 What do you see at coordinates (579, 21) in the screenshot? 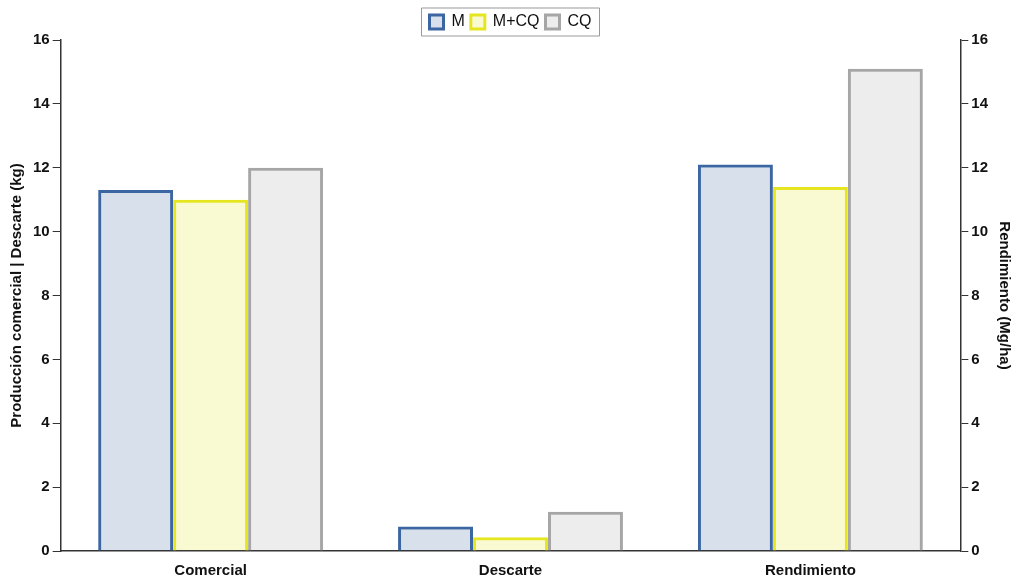
I see `legend-label: CQ` at bounding box center [579, 21].